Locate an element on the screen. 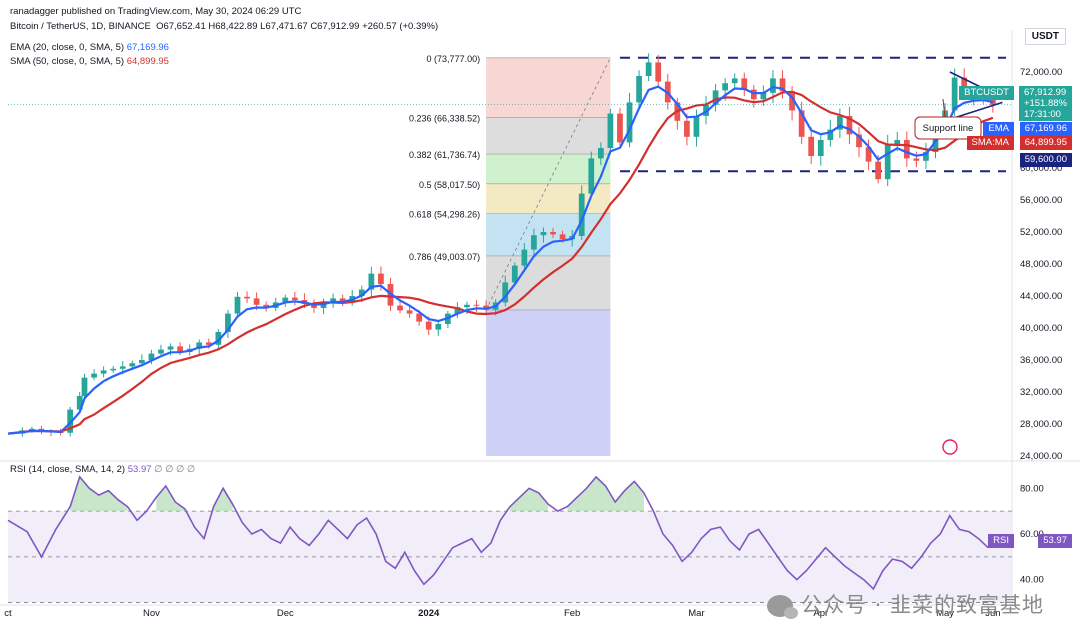 The height and width of the screenshot is (625, 1080). support-line-callout is located at coordinates (948, 128).